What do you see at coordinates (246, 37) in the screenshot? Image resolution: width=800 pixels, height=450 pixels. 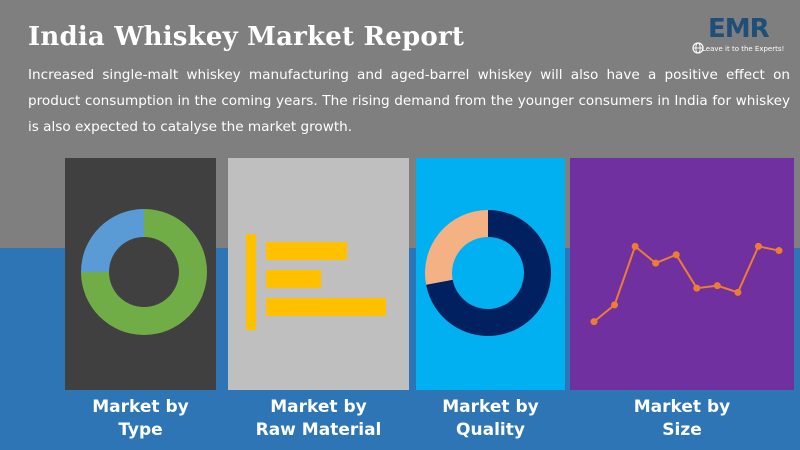 I see `page-title: India Whiskey Market Report` at bounding box center [246, 37].